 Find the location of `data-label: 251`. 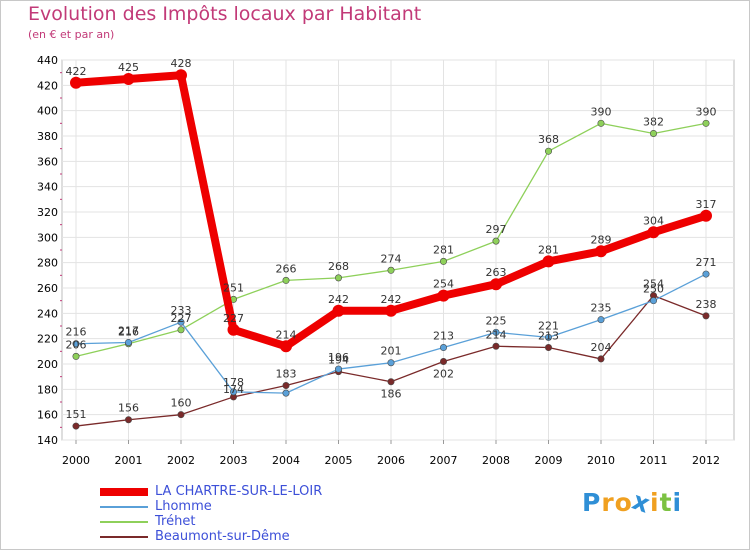

data-label: 251 is located at coordinates (233, 287).